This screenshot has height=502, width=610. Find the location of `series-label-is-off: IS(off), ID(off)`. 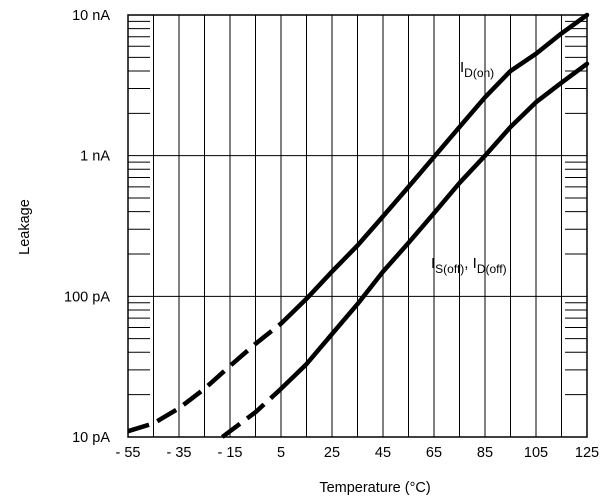

series-label-is-off: IS(off), ID(off) is located at coordinates (469, 265).